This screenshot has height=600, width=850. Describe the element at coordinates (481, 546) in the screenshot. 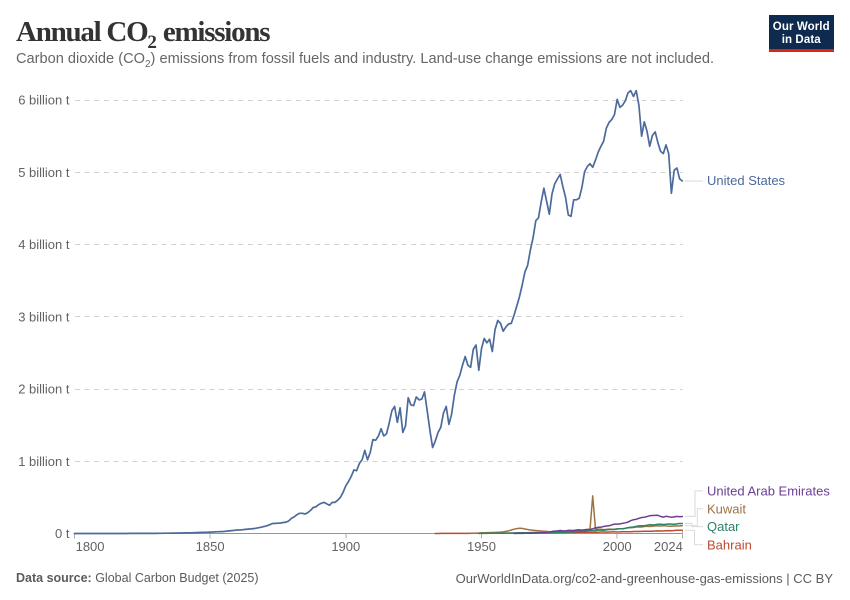

I see `svg-text: 1950` at that location.